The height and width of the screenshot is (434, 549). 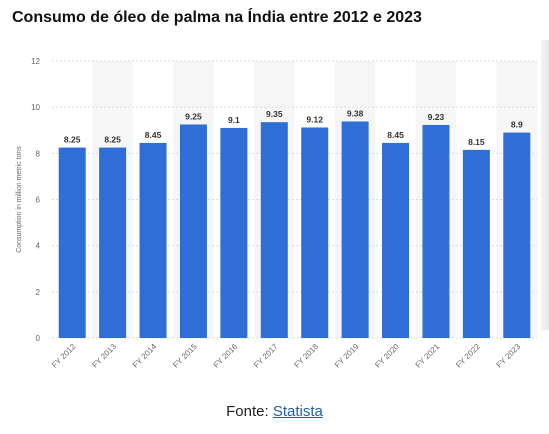 What do you see at coordinates (436, 117) in the screenshot?
I see `bar-value-label: 9.23` at bounding box center [436, 117].